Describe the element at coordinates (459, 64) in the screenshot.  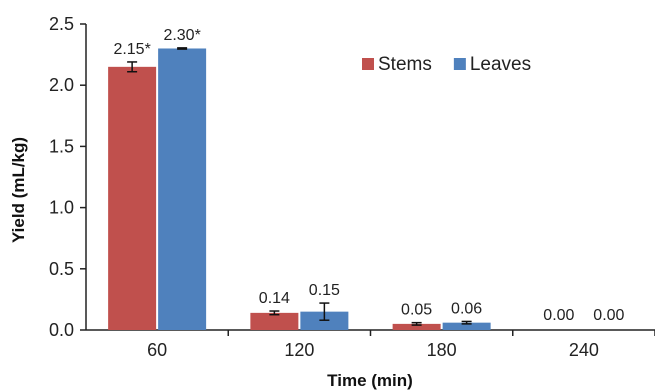
I see `legend-swatch-leaves` at that location.